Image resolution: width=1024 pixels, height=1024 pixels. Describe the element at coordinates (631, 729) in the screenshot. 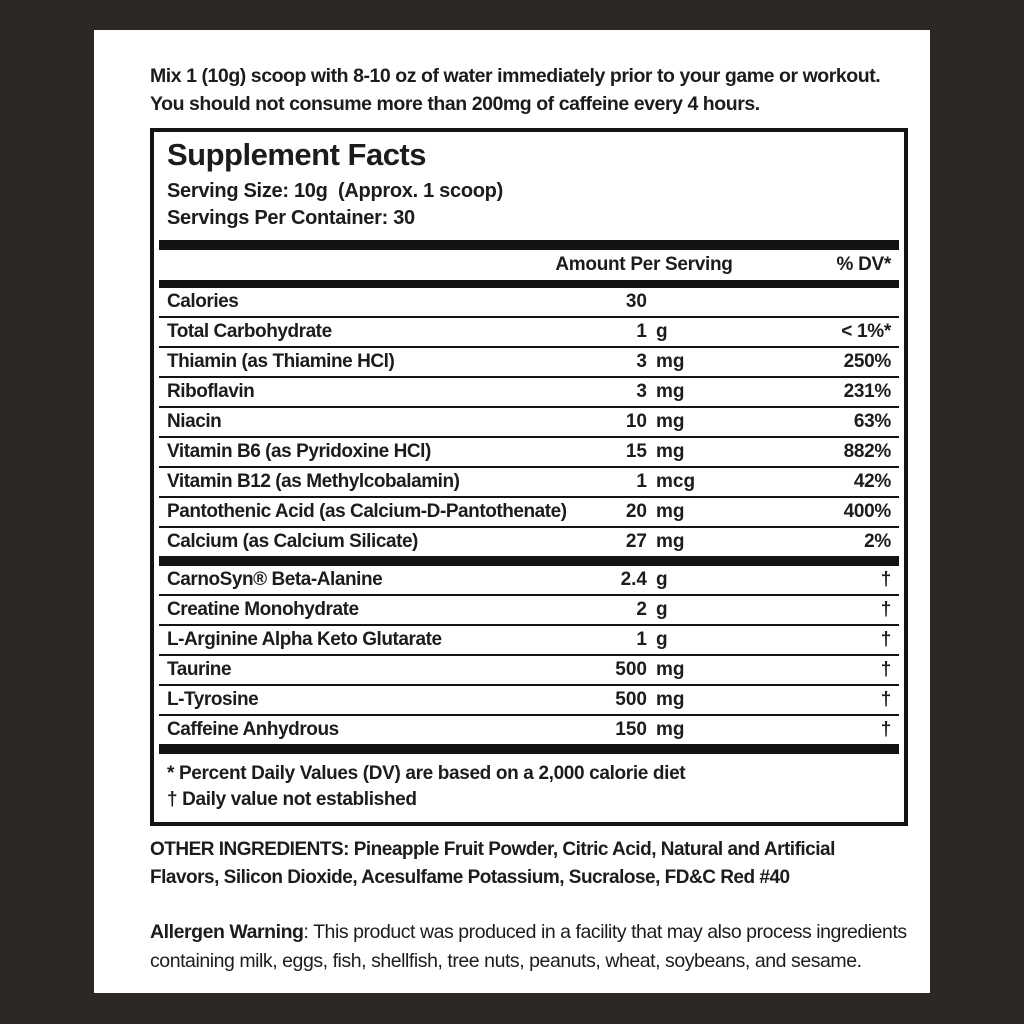

I see `amount-value: 150` at that location.